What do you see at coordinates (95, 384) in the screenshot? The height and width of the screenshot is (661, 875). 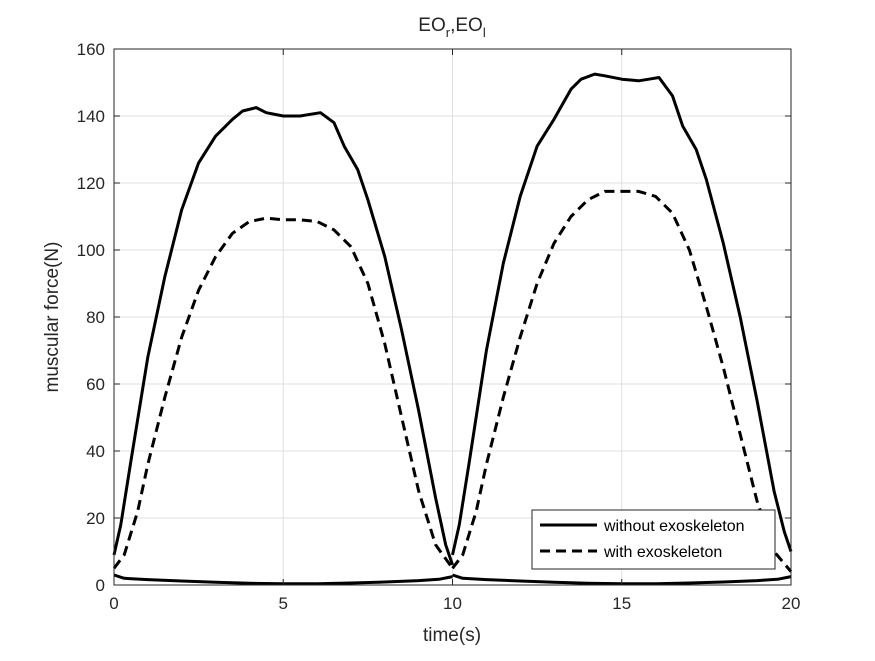 I see `y-tick-label: 60` at bounding box center [95, 384].